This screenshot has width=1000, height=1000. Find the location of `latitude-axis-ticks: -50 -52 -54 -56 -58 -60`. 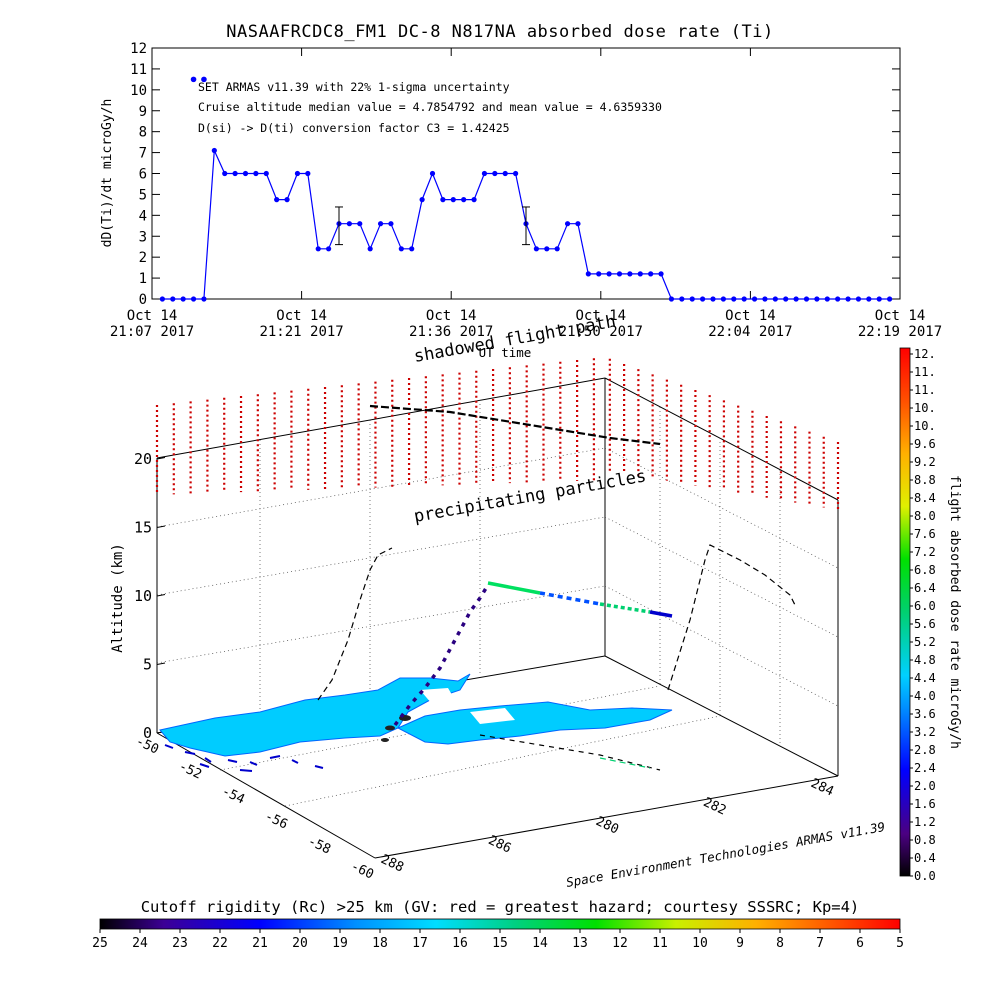

latitude-axis-ticks: -50 -52 -54 -56 -58 -60 is located at coordinates (254, 808).